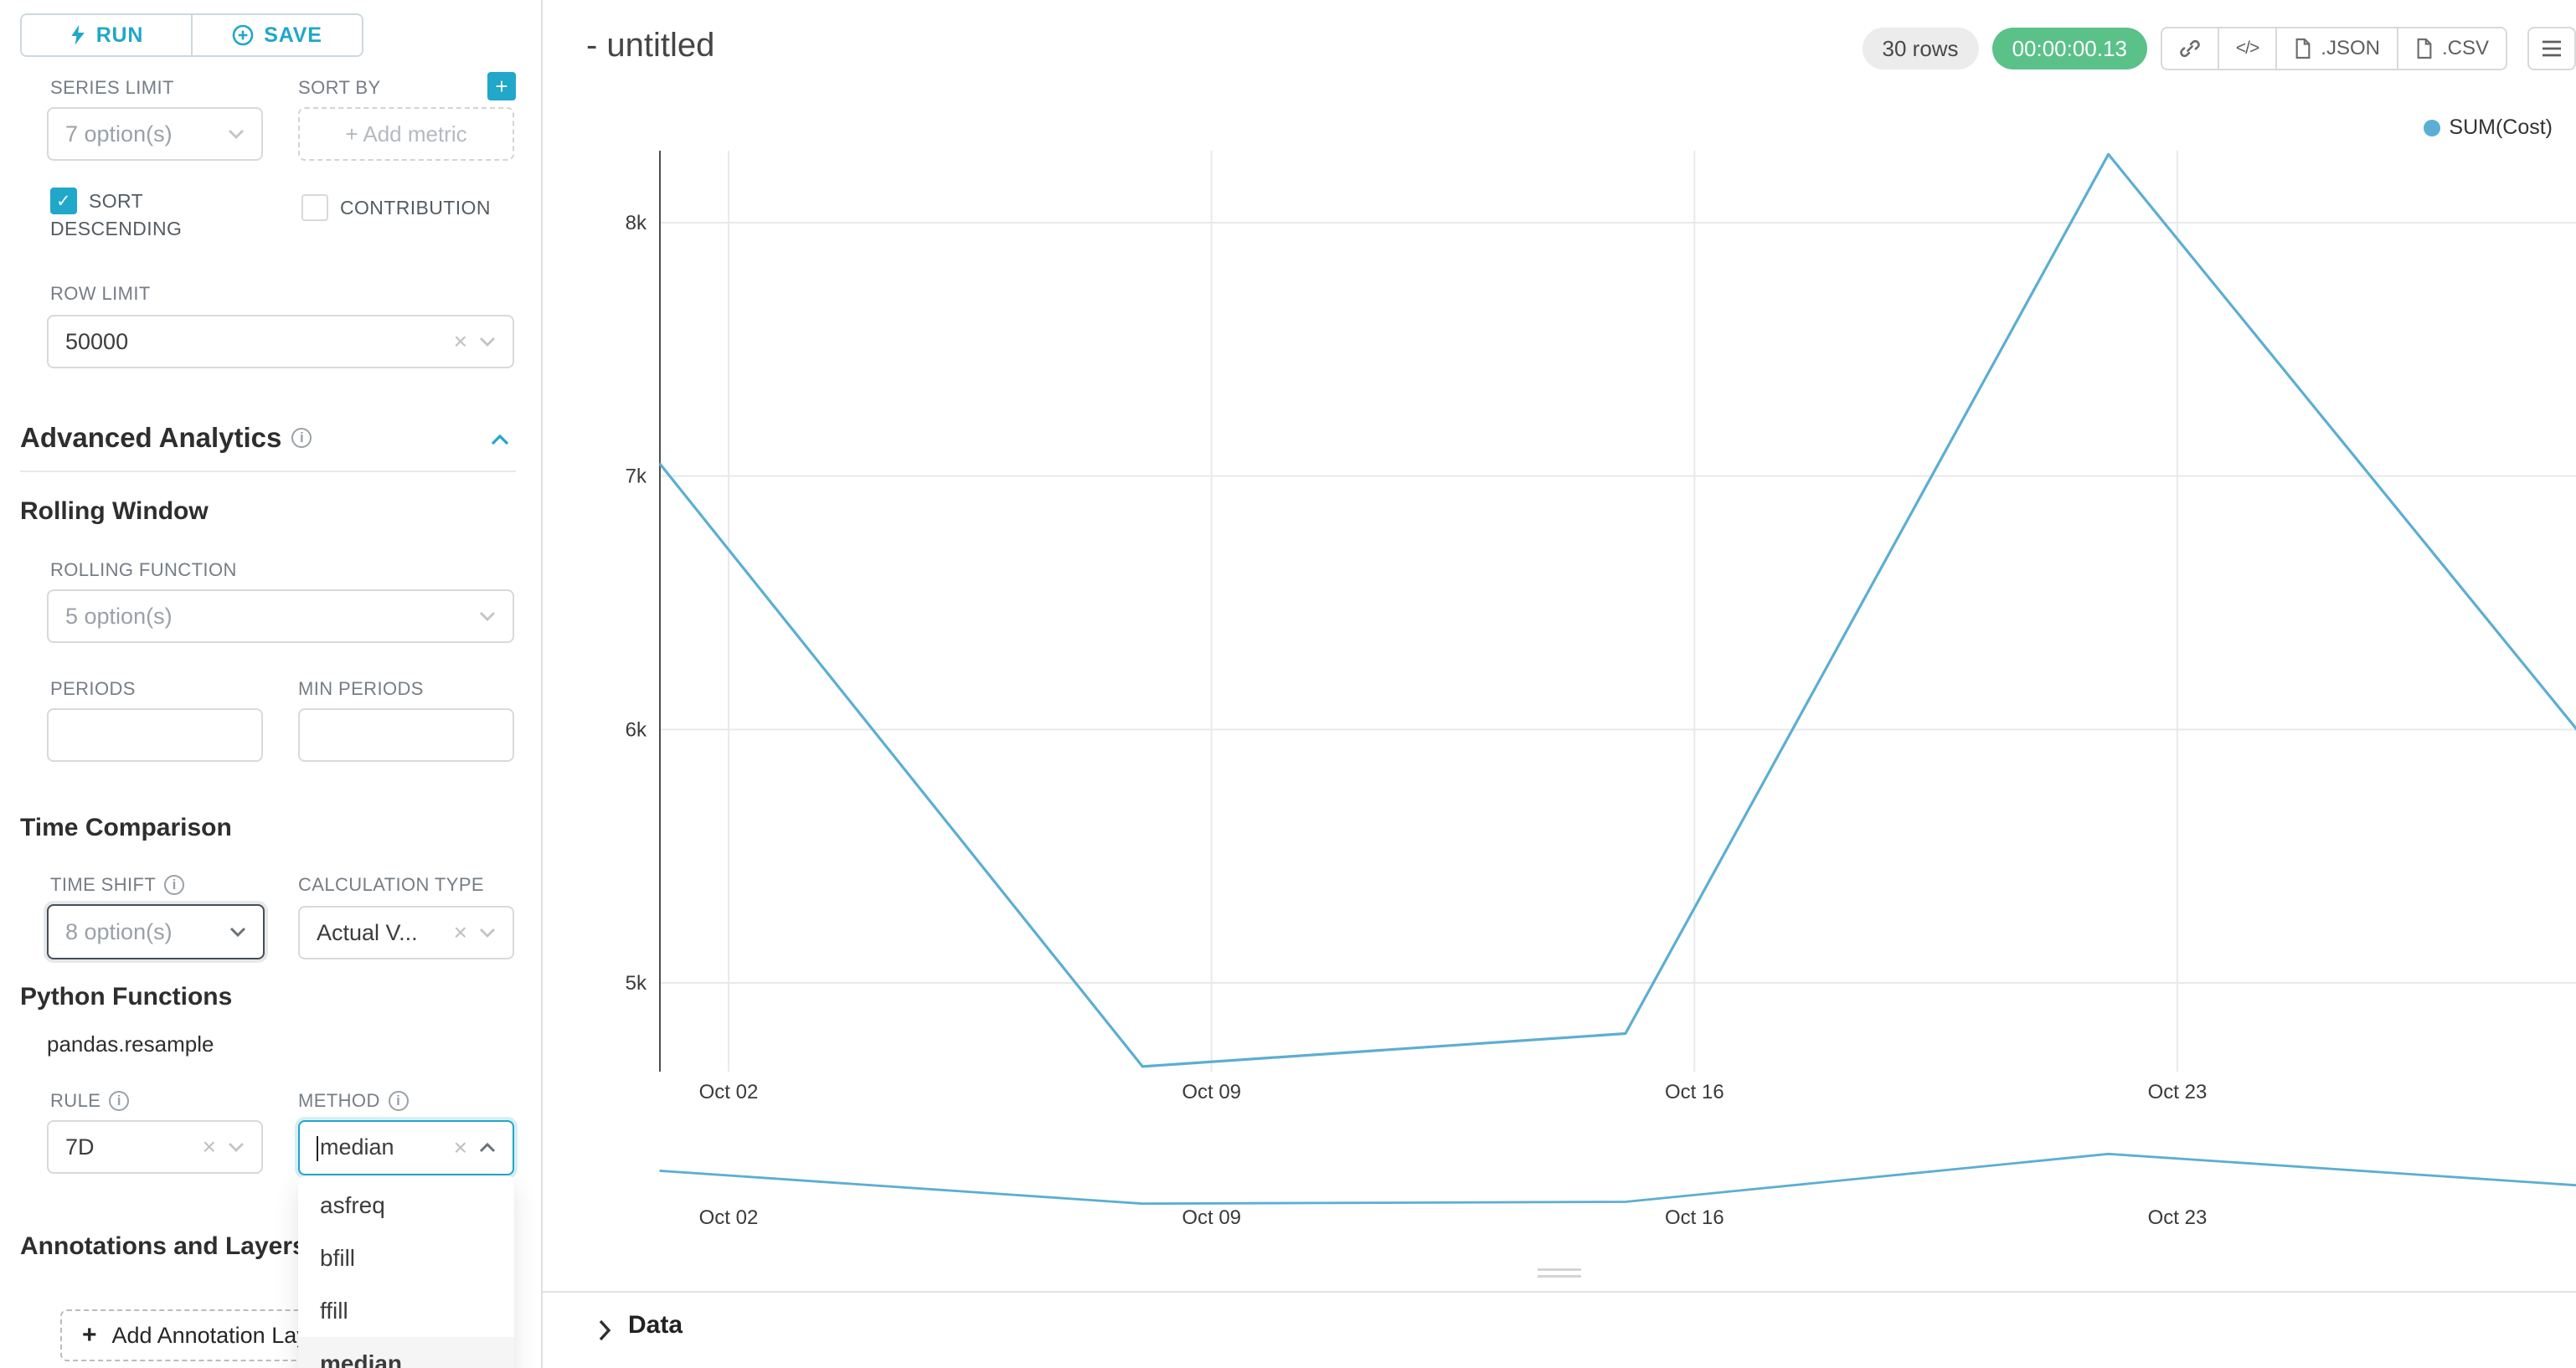 Image resolution: width=2576 pixels, height=1368 pixels. I want to click on method-option-bfill: bfill, so click(338, 1258).